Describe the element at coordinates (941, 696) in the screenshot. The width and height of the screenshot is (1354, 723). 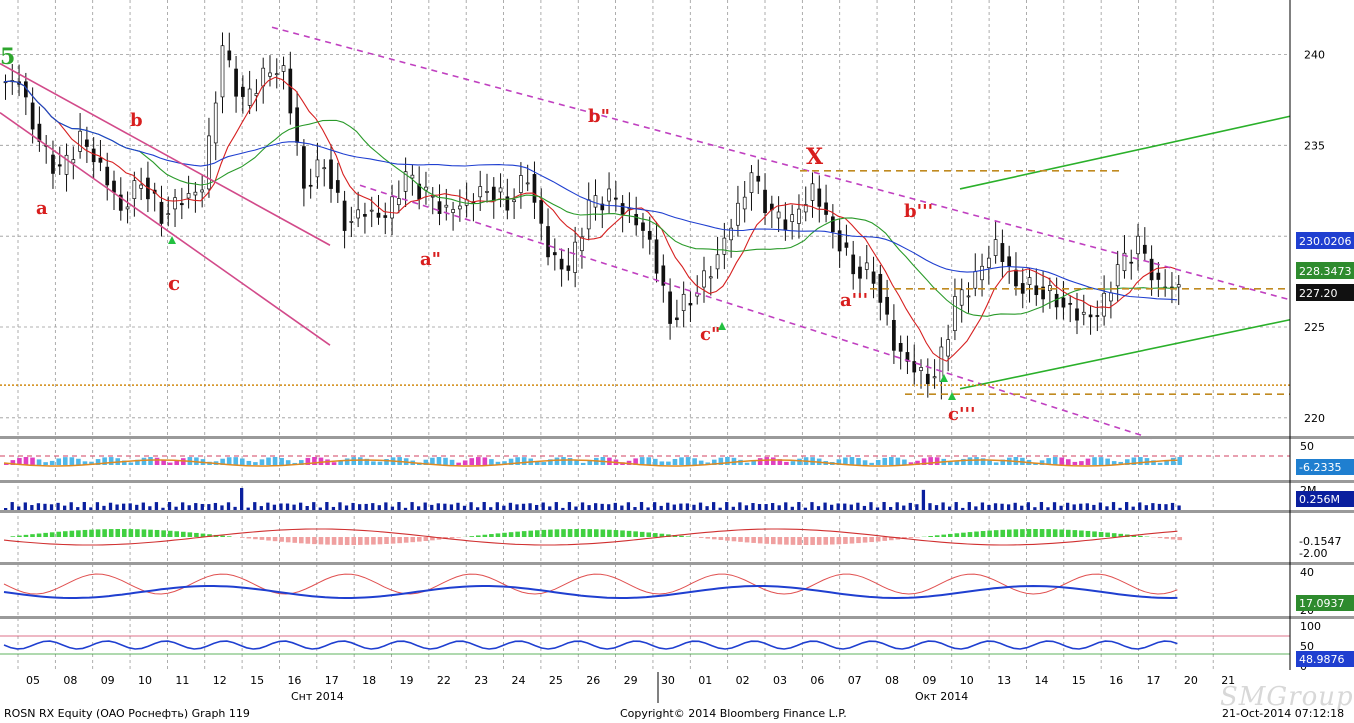
I see `month-label: Окт 2014` at that location.